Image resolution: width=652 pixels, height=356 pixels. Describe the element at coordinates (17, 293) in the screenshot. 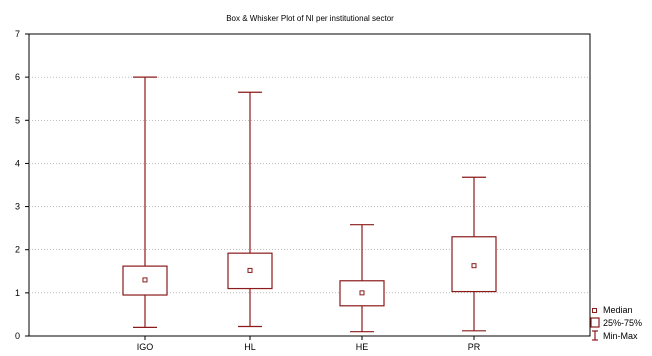

I see `y-tick-label-1: 1` at that location.